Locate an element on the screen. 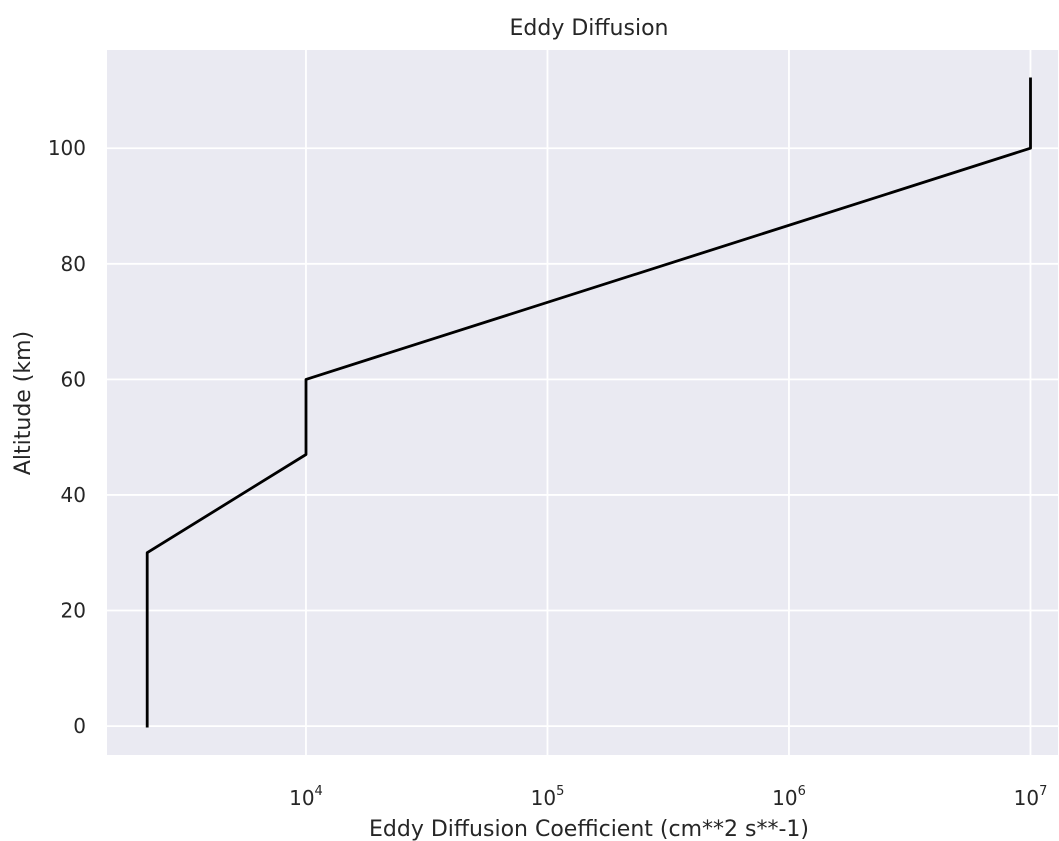  y-tick-label: 0 is located at coordinates (79, 726).